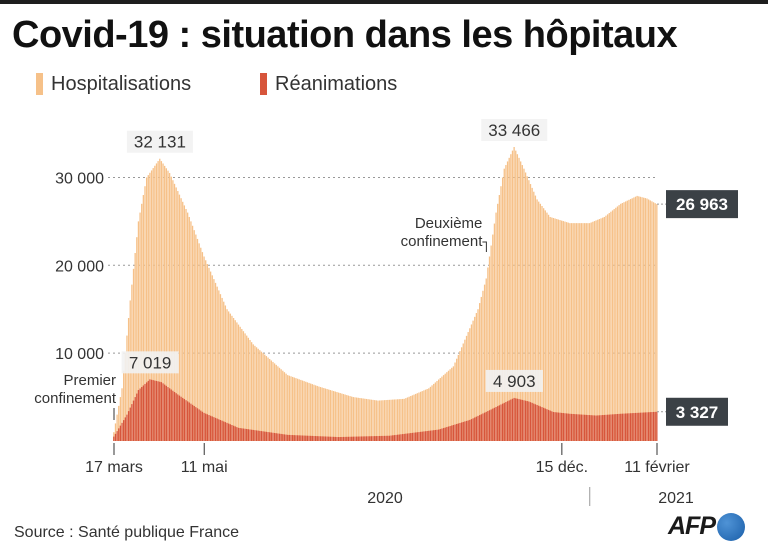  Describe the element at coordinates (697, 412) in the screenshot. I see `last-value-label: 3 327` at that location.